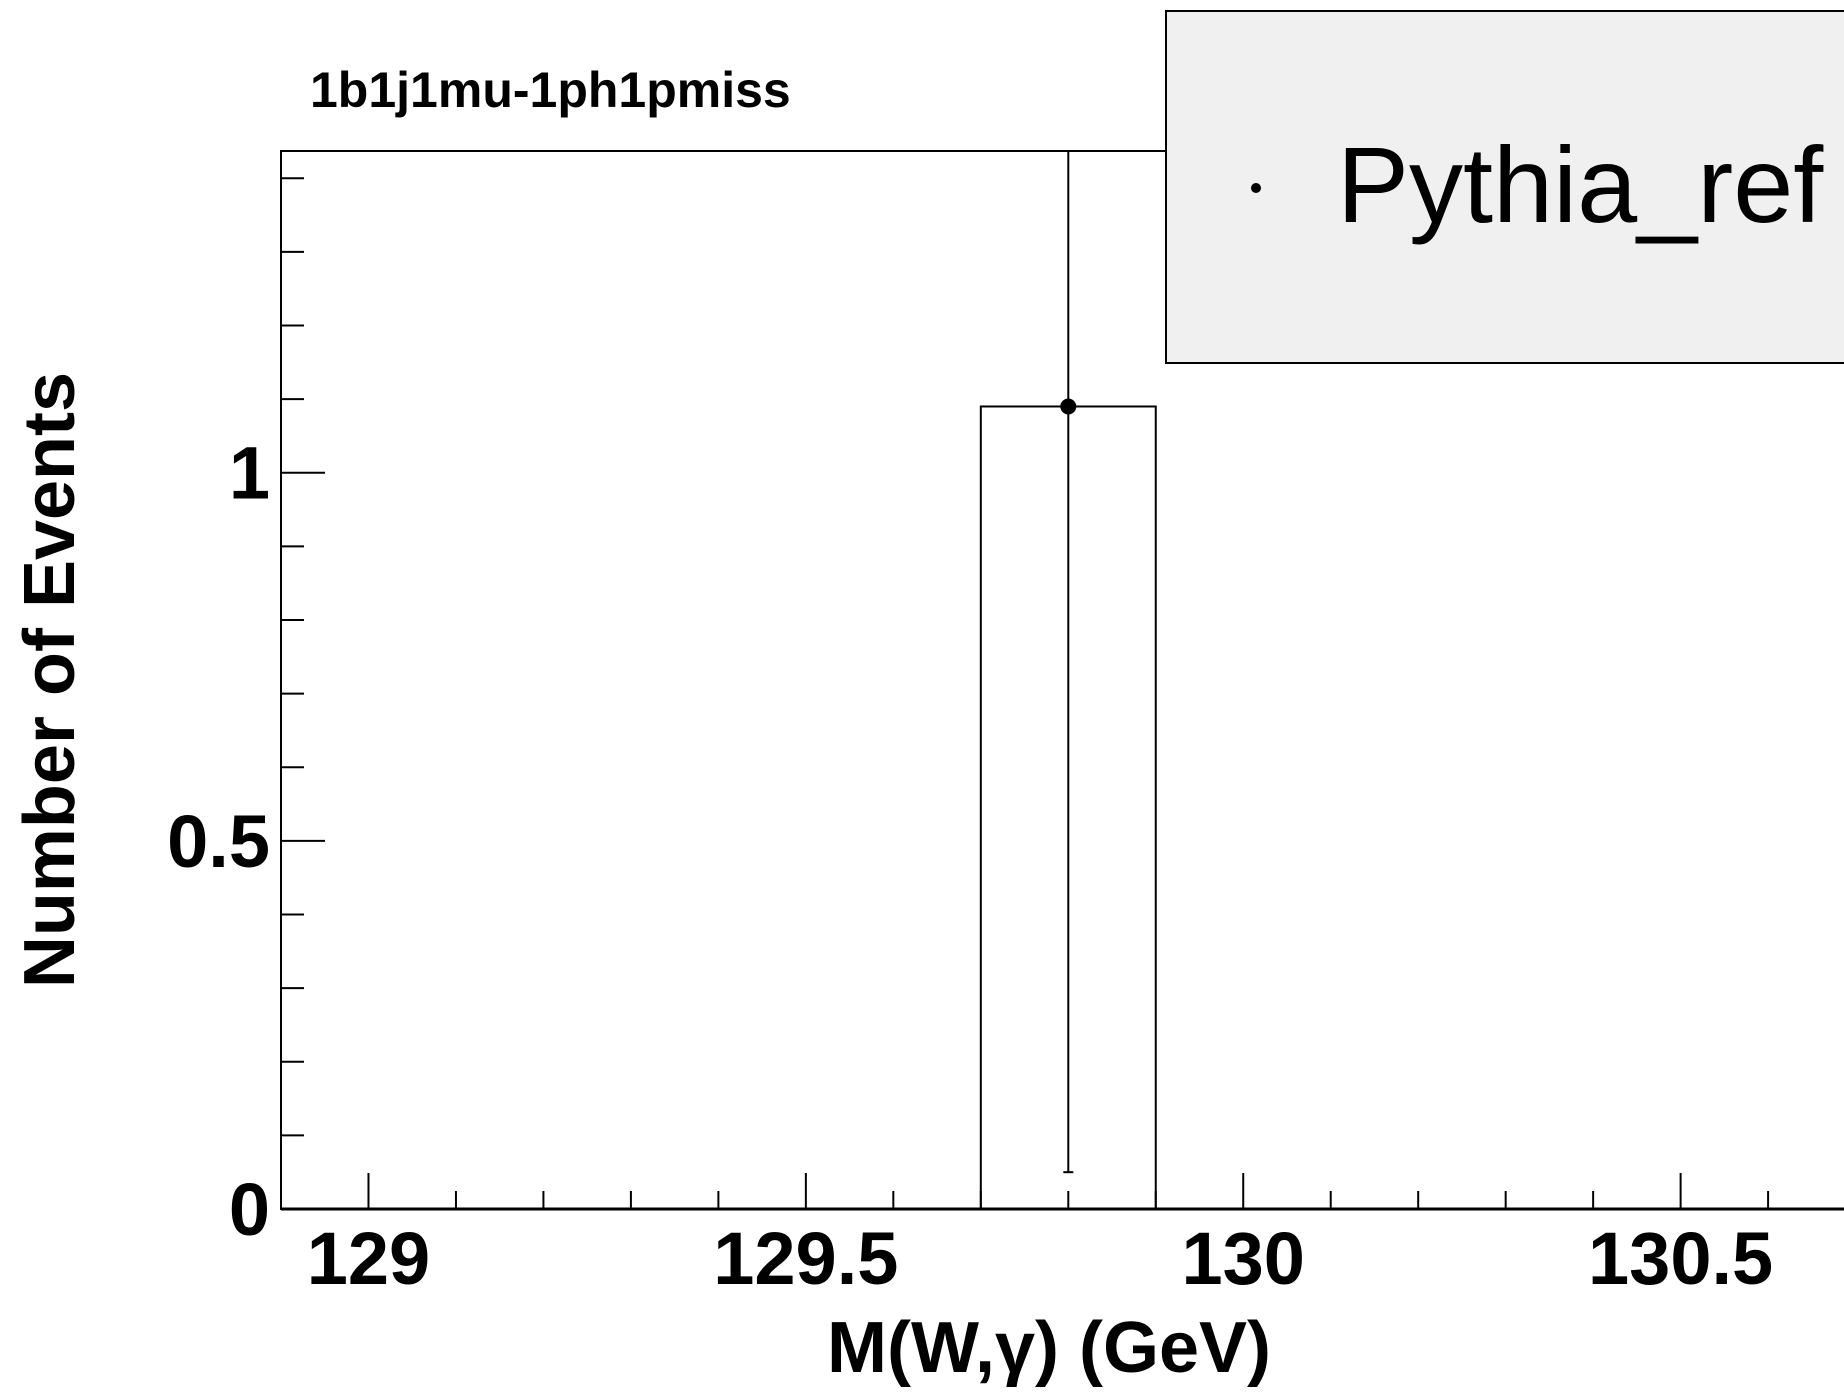  Describe the element at coordinates (249, 1209) in the screenshot. I see `y-tick-label: 0` at that location.